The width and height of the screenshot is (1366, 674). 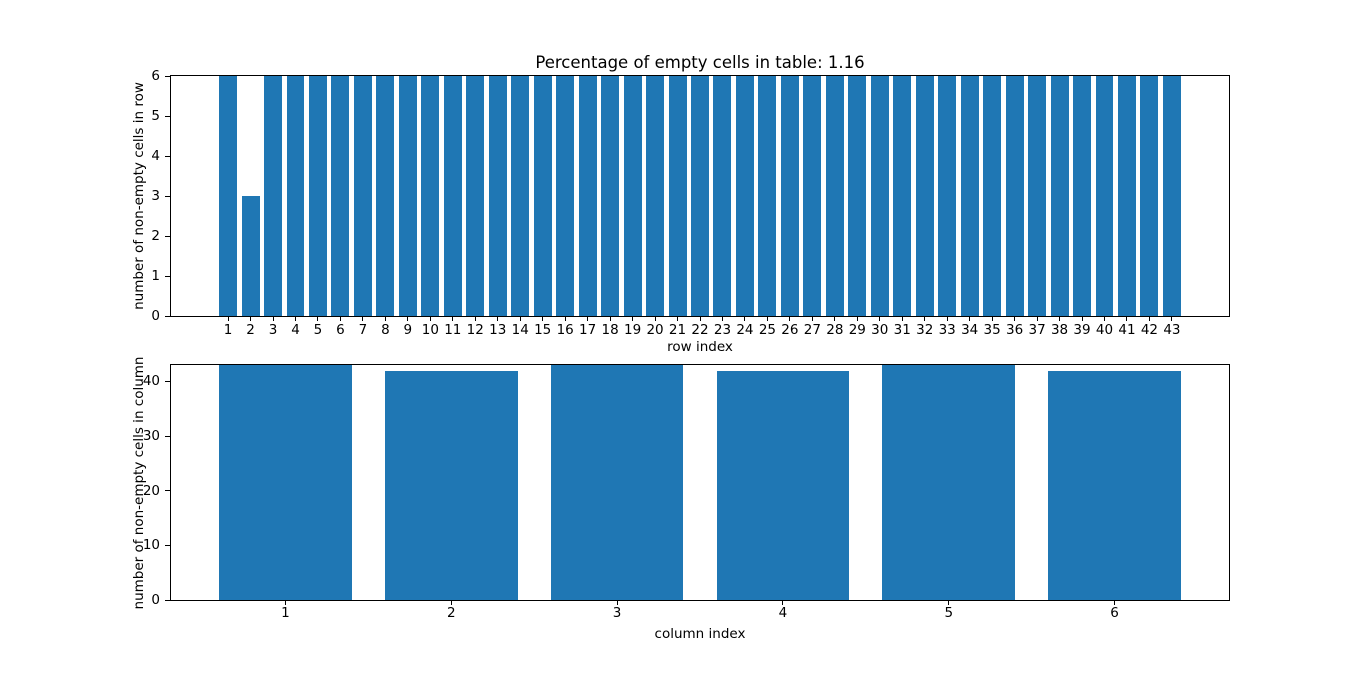 What do you see at coordinates (700, 62) in the screenshot?
I see `chart-title: Percentage of empty cells in table: 1.16` at bounding box center [700, 62].